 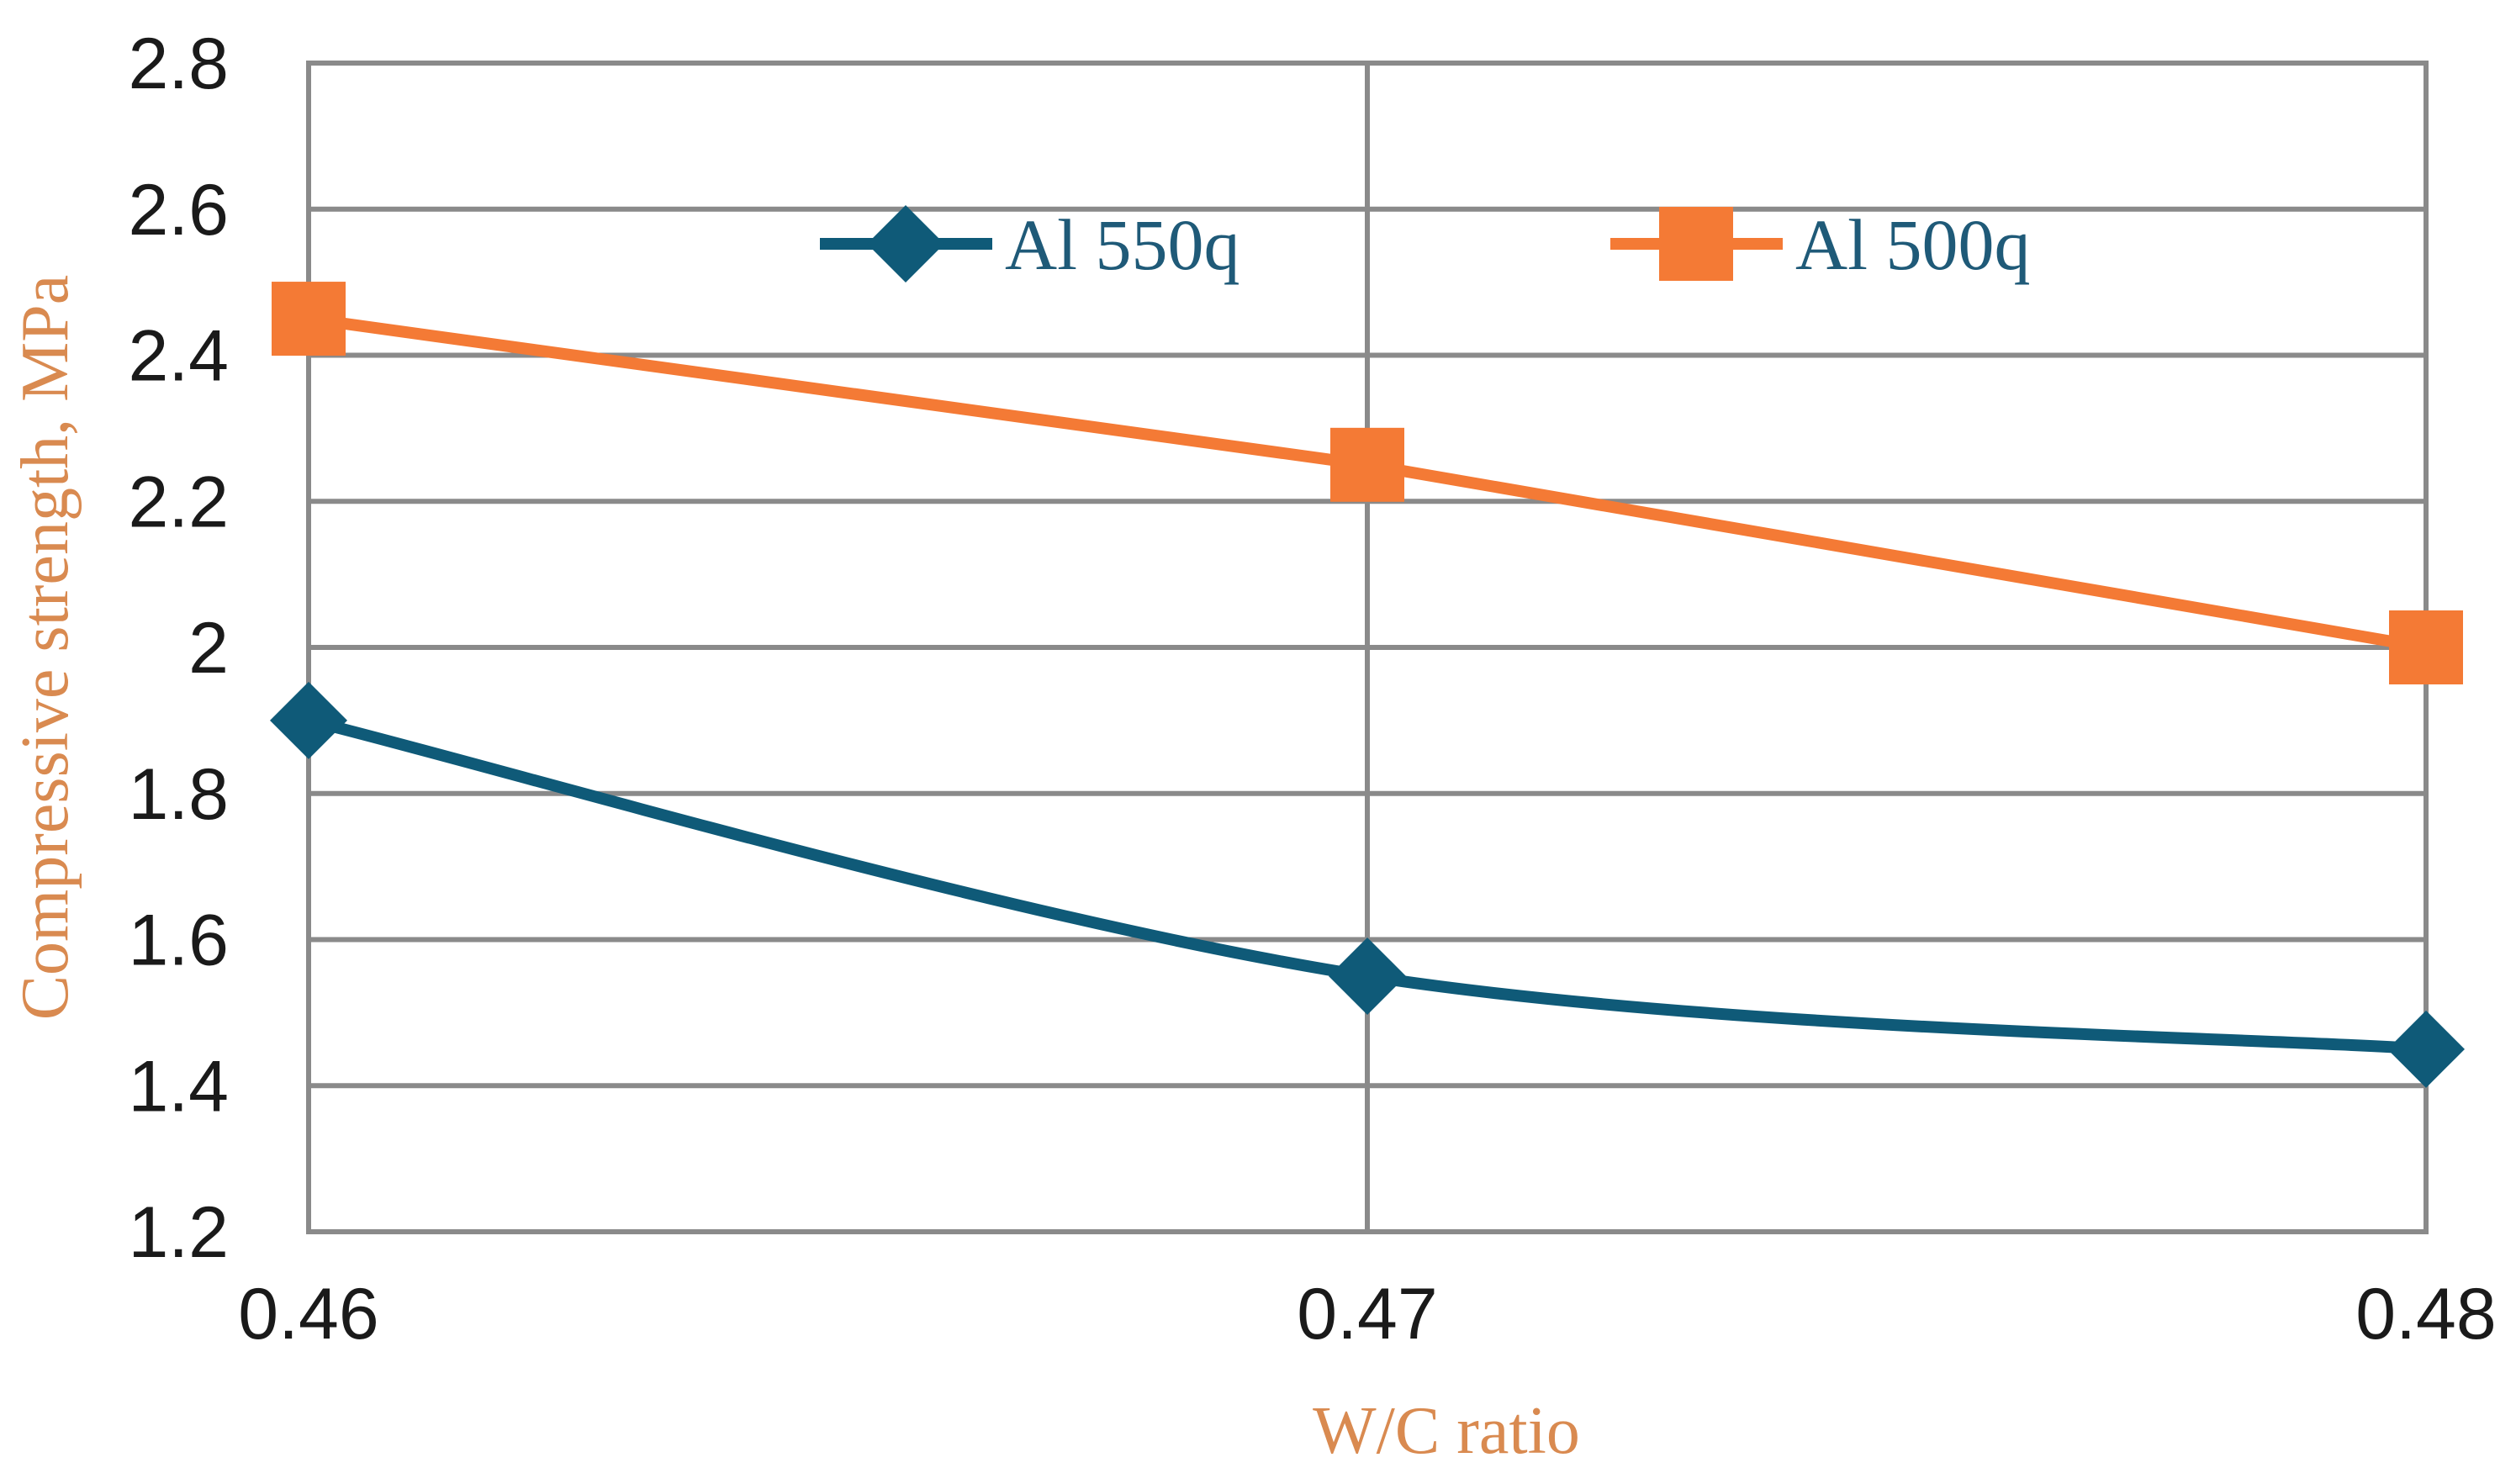 I want to click on legend-label: Al 550q, so click(x=1123, y=245).